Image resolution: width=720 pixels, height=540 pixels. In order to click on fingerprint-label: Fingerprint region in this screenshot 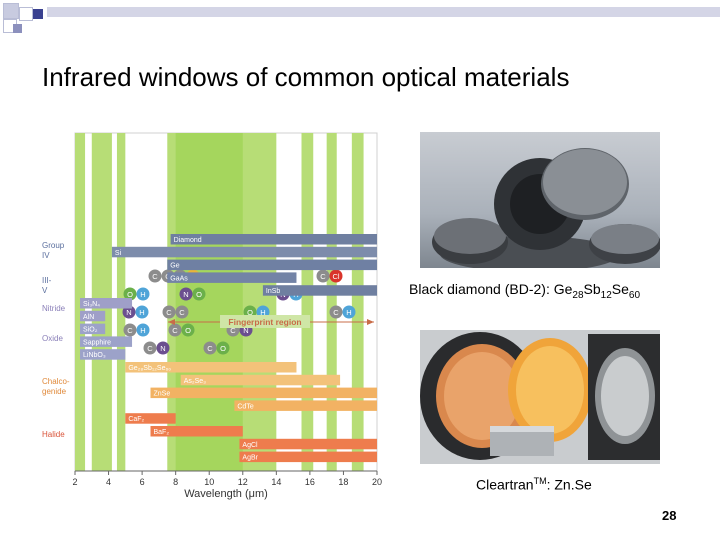, I will do `click(264, 322)`.